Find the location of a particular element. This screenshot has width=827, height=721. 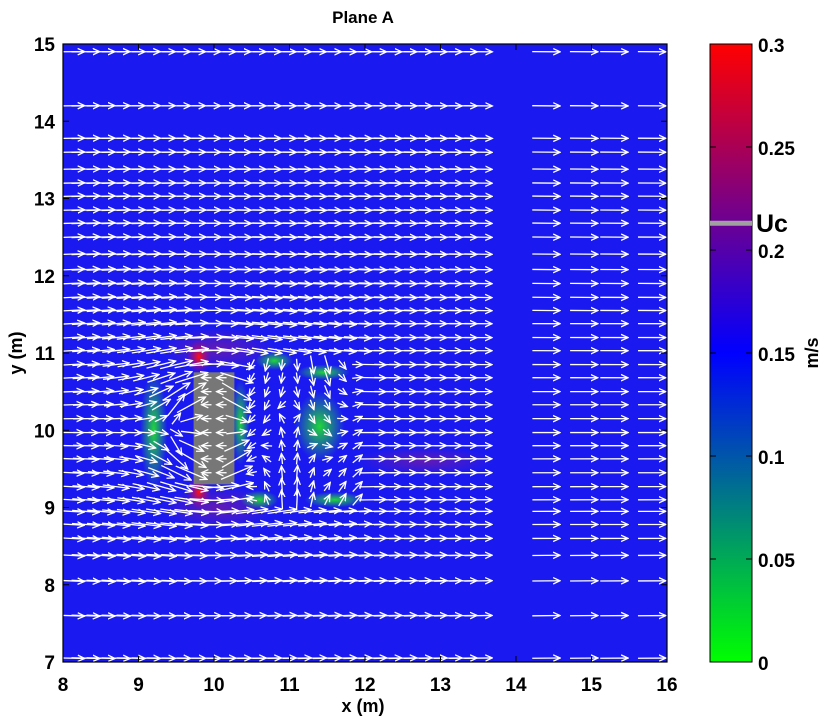

y-axis-label: y (m) is located at coordinates (16, 352).